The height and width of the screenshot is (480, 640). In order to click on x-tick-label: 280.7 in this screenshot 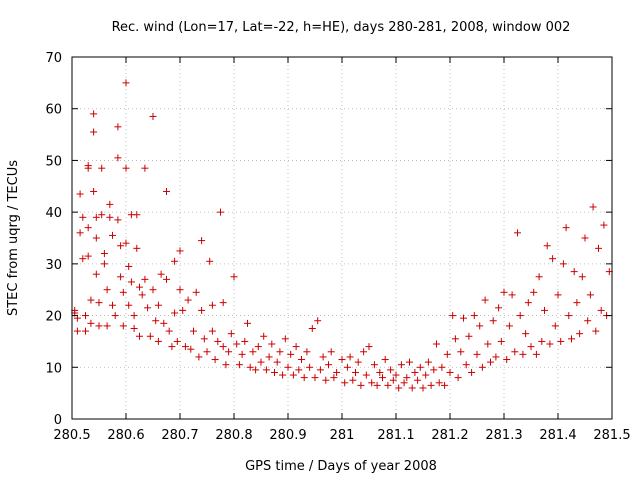, I will do `click(179, 435)`.